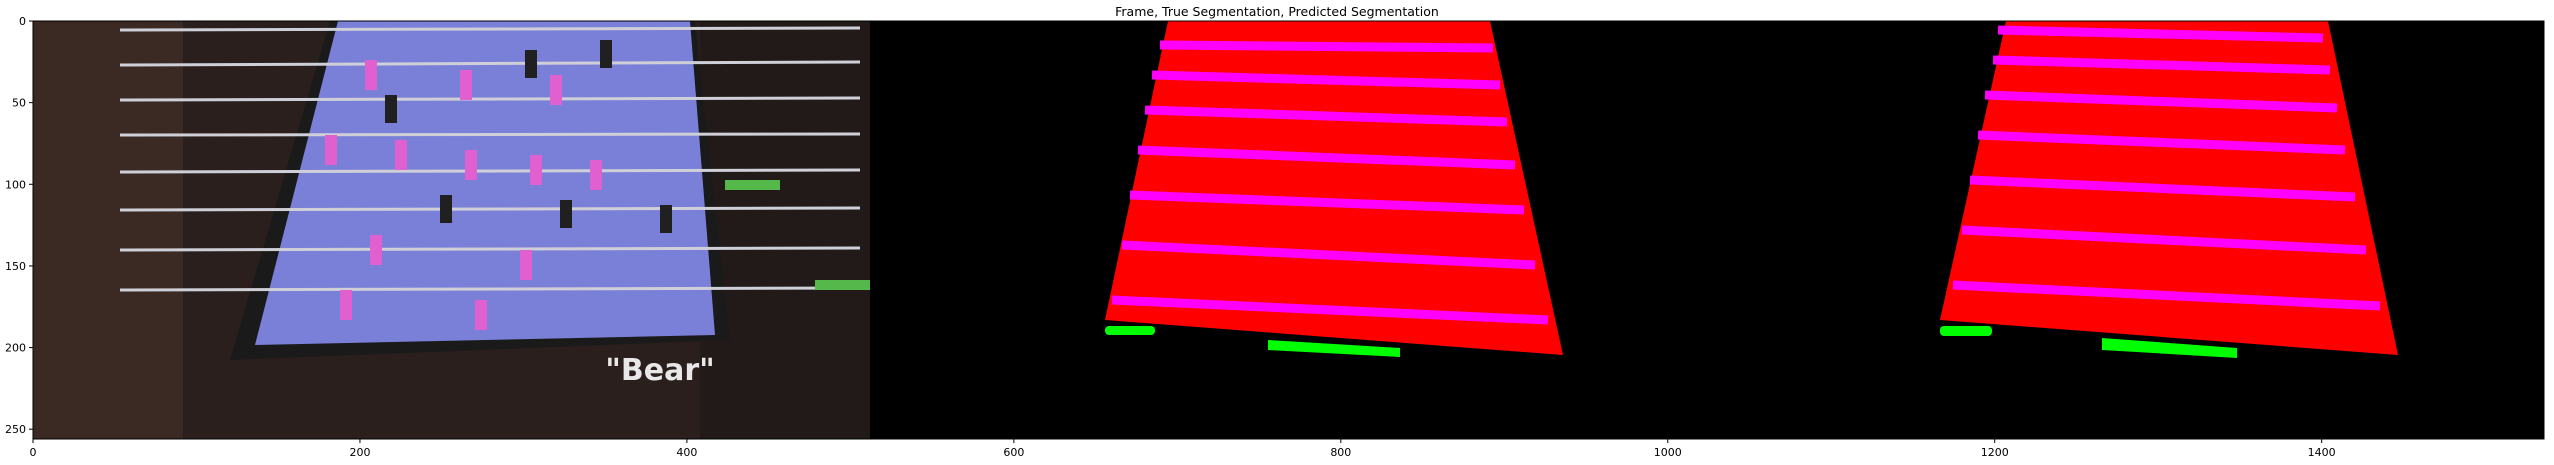  Describe the element at coordinates (1183, 449) in the screenshot. I see `x-axis: 0 200 400 600 800 1000 1200 1400` at that location.